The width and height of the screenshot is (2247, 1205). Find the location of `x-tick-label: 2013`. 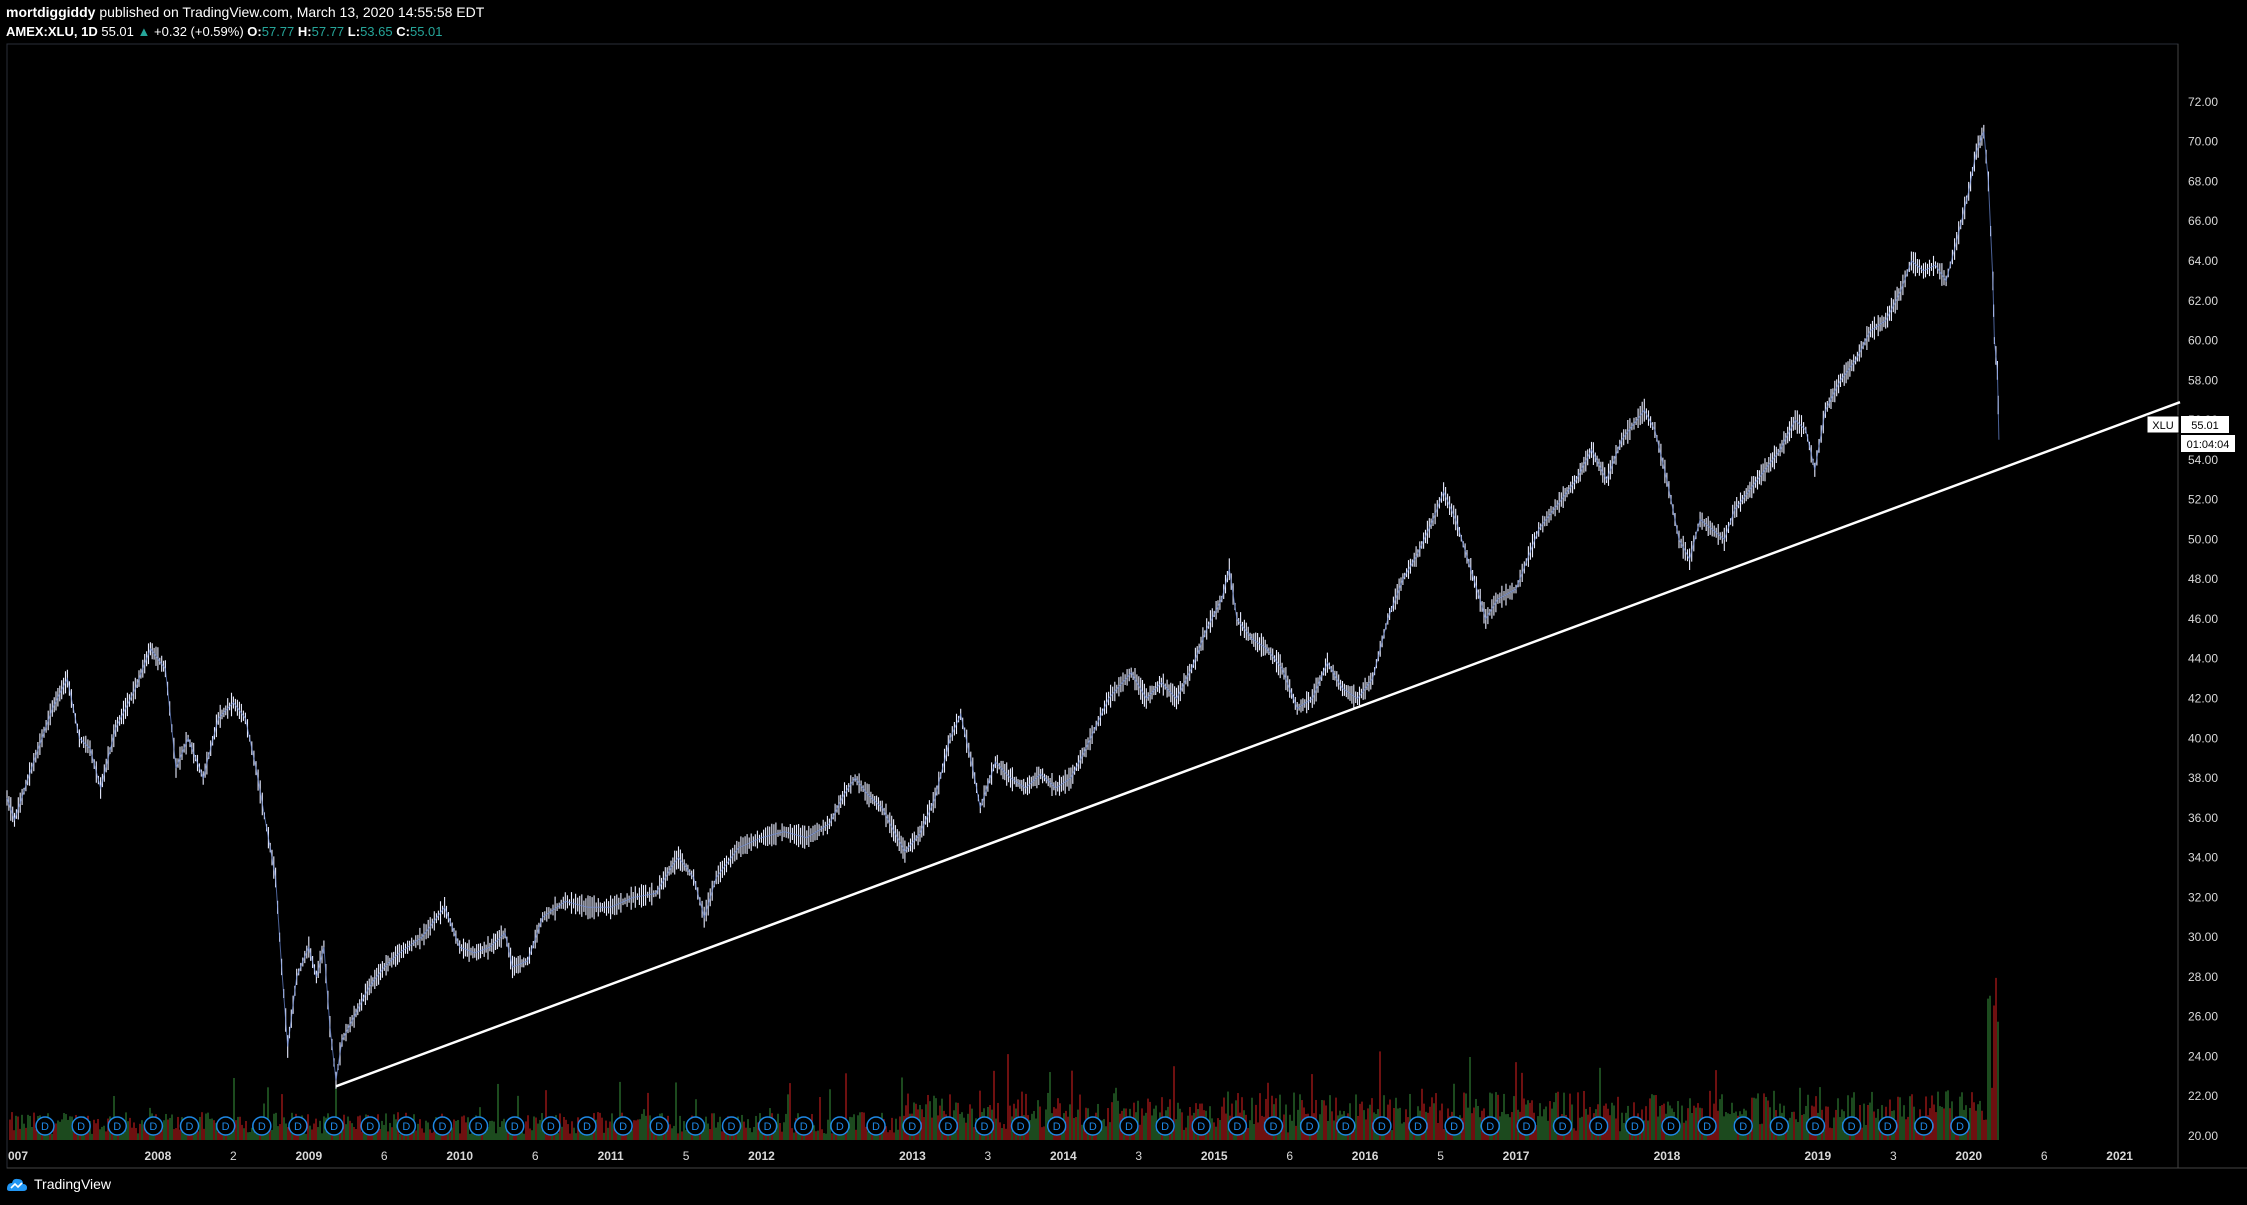

x-tick-label: 2013 is located at coordinates (912, 1156).